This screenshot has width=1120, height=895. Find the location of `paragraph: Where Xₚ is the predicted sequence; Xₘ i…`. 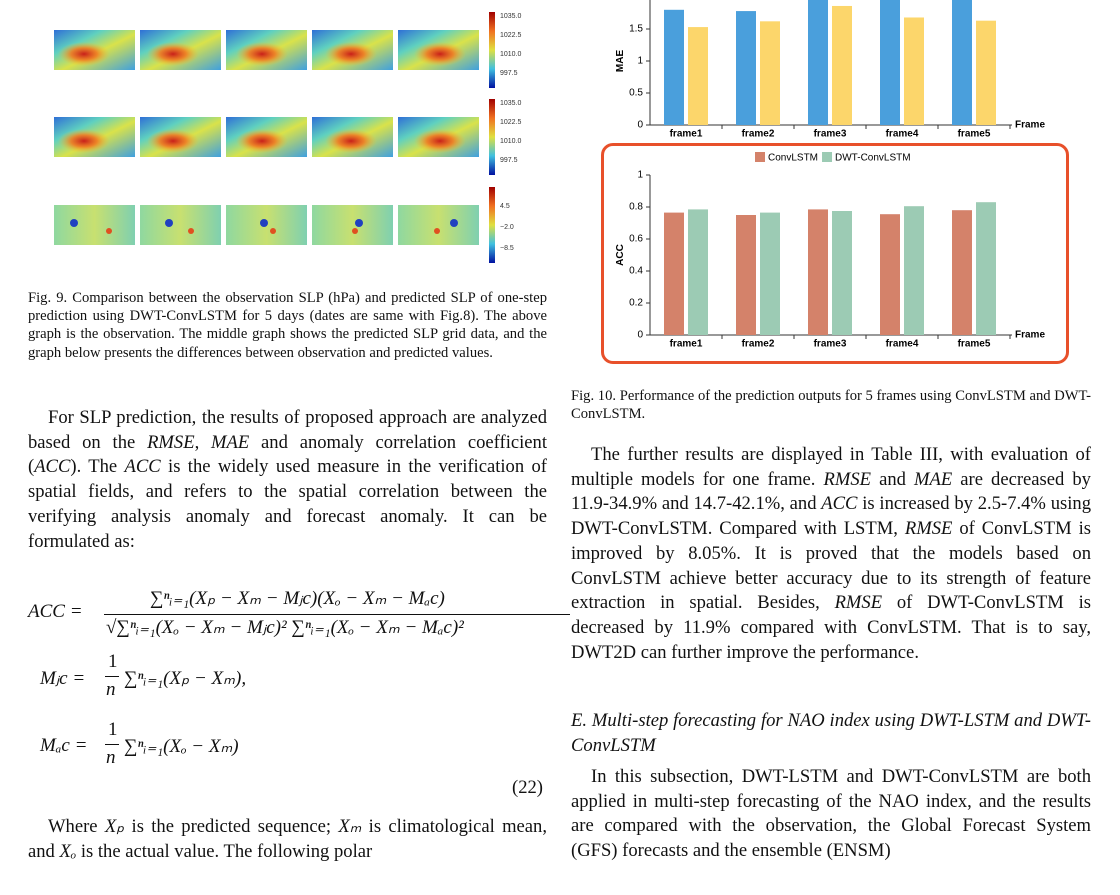

paragraph: Where Xₚ is the predicted sequence; Xₘ i… is located at coordinates (287, 839).